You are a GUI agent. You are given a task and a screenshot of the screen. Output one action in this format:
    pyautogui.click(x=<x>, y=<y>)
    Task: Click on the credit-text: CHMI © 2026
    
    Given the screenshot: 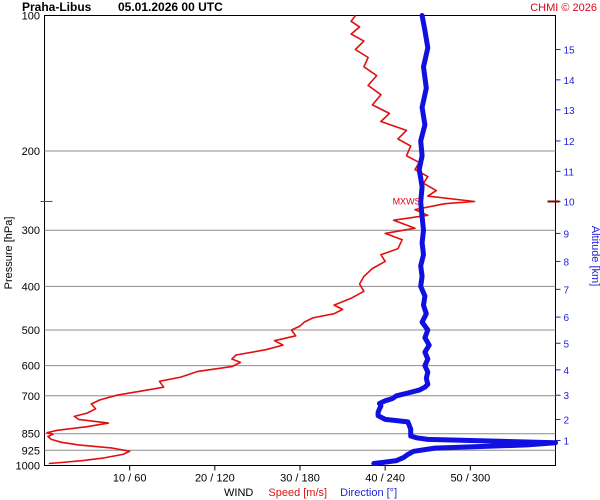 What is the action you would take?
    pyautogui.click(x=563, y=8)
    